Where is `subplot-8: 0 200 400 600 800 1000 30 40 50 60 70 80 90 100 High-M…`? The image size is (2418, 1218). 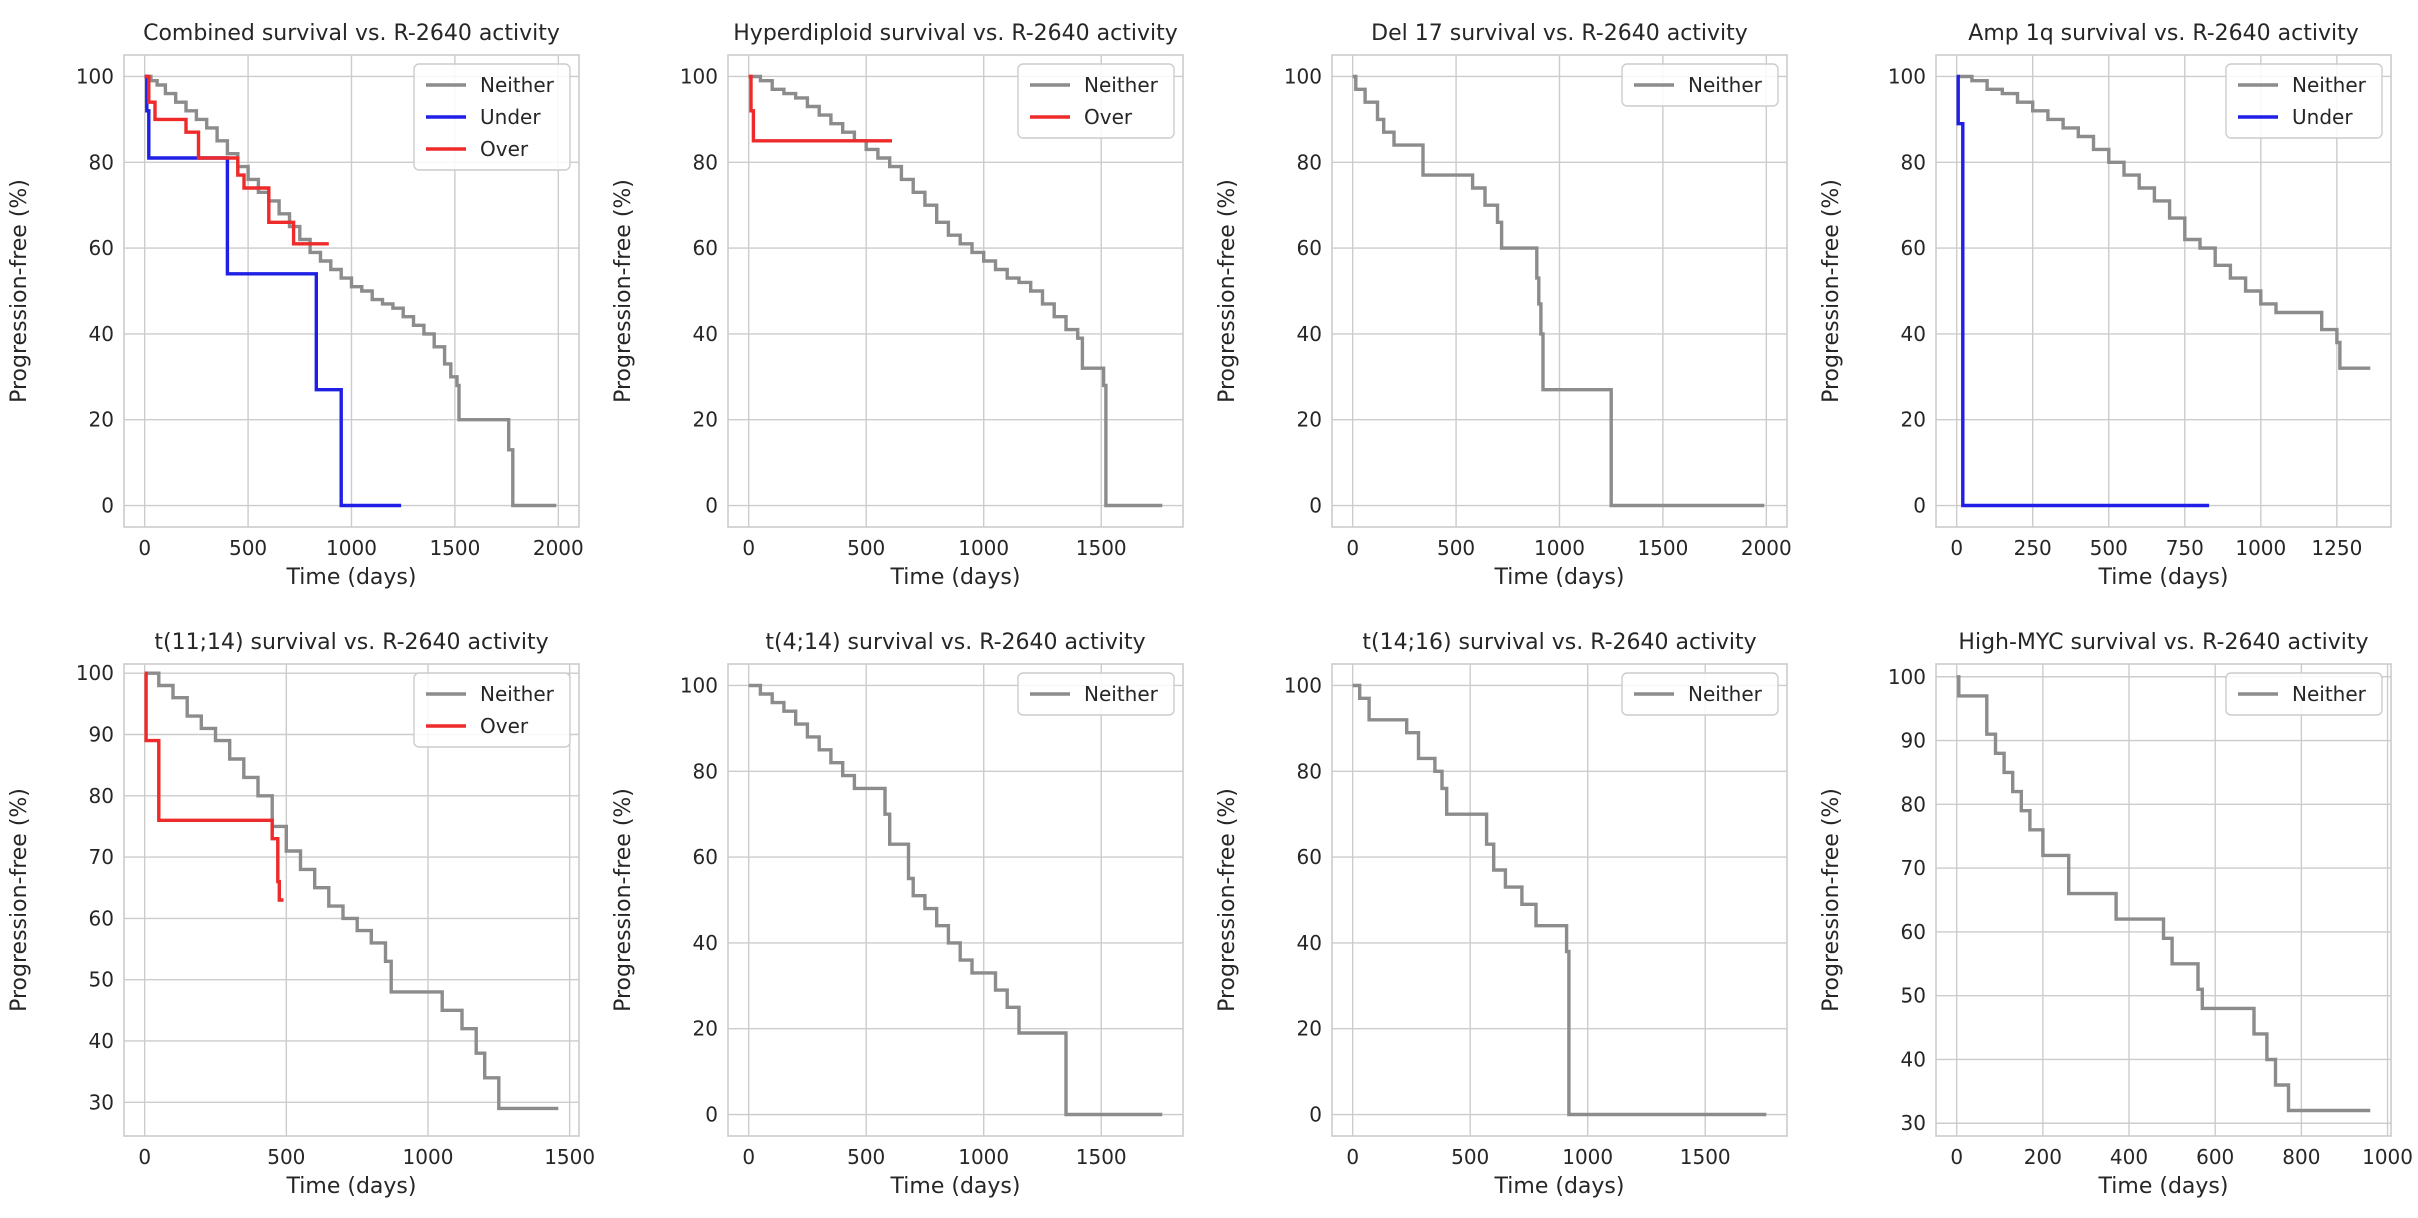 subplot-8: 0 200 400 600 800 1000 30 40 50 60 70 80 90 100 High-M… is located at coordinates (2116, 914).